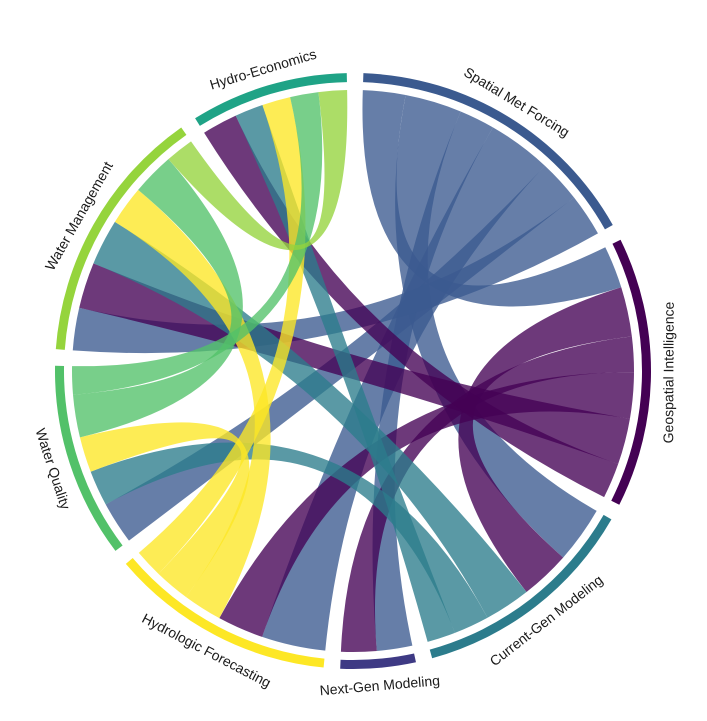  I want to click on sector-arc-next-gen-modeling, so click(378, 661).